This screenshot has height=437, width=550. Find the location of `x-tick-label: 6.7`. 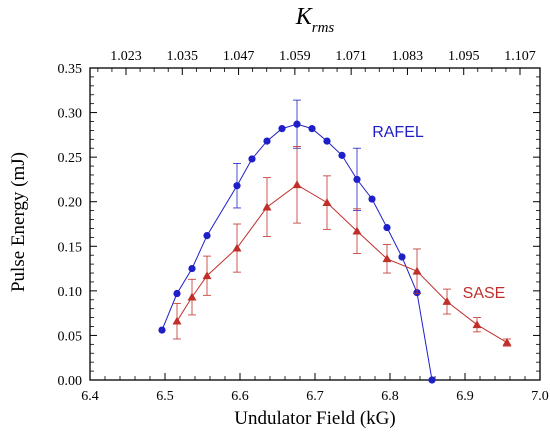

x-tick-label: 6.7 is located at coordinates (315, 396).